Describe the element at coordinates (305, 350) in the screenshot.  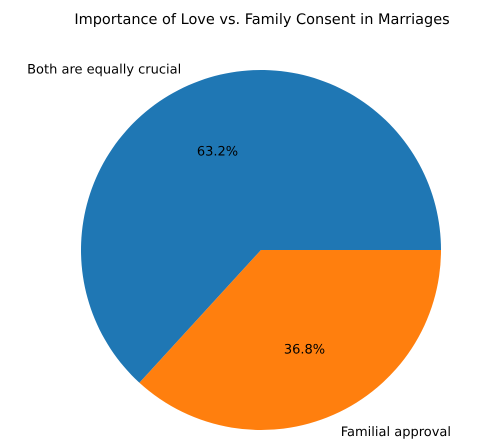
I see `data-label: 36.8%` at that location.